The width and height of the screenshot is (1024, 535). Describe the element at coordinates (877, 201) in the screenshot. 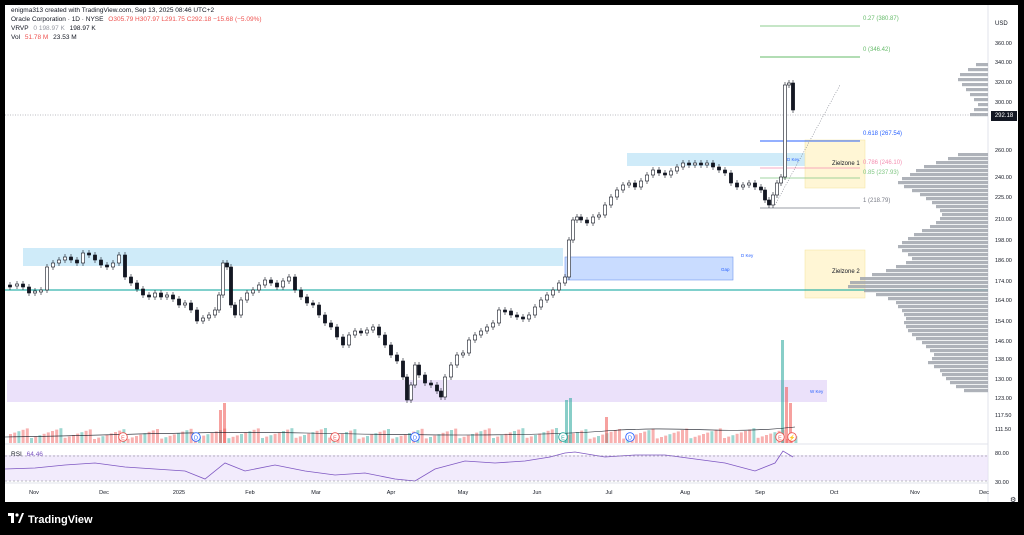

I see `fib-label: 1 (218.79)` at that location.